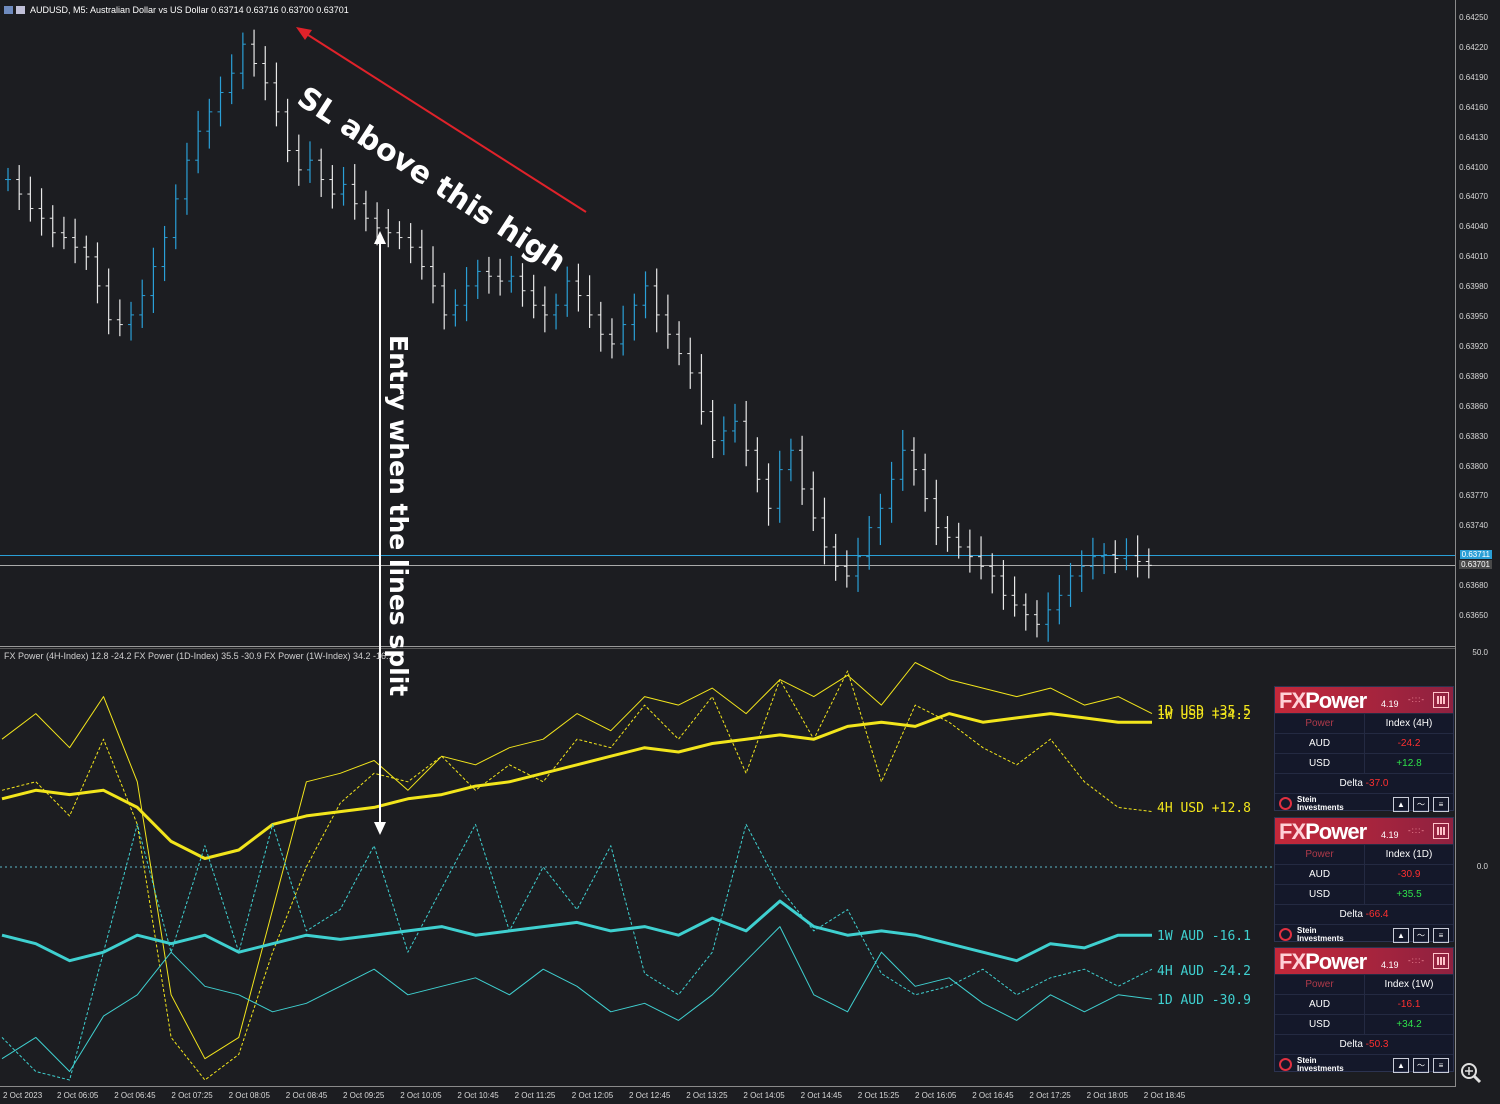 Image resolution: width=1500 pixels, height=1104 pixels. What do you see at coordinates (1473, 47) in the screenshot?
I see `price-axis-label: 0.64220` at bounding box center [1473, 47].